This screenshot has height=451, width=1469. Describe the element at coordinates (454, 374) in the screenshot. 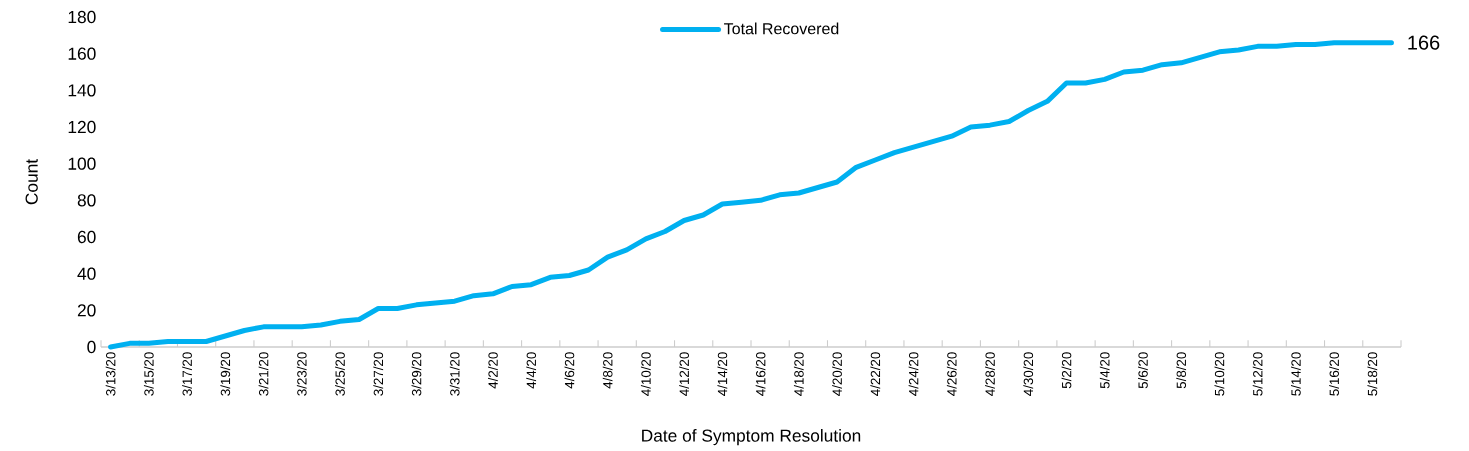

I see `x-tick-label: 3/31/20` at that location.